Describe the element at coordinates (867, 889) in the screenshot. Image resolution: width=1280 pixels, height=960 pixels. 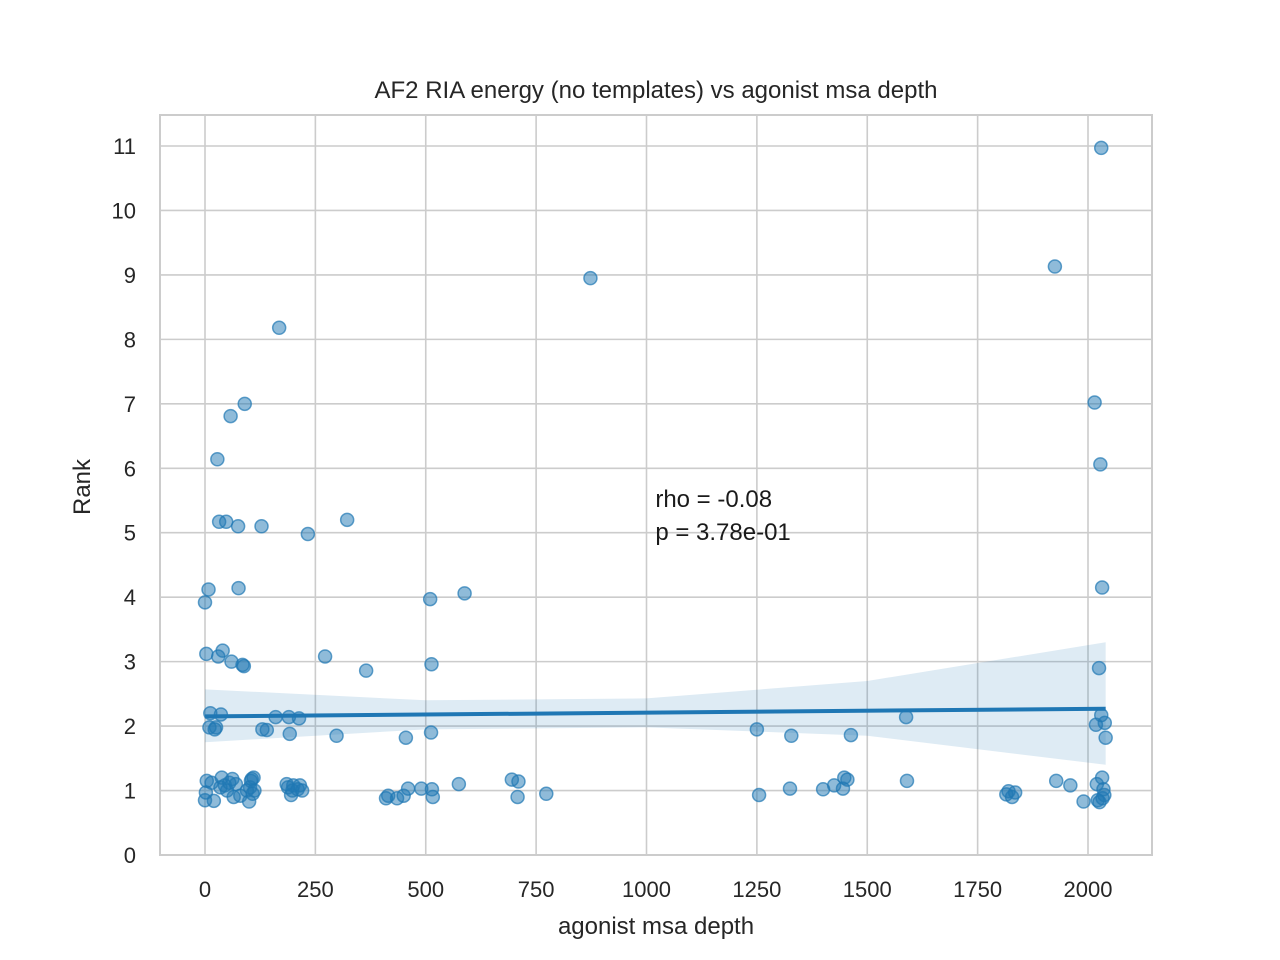
I see `x-tick-label: 1500` at that location.